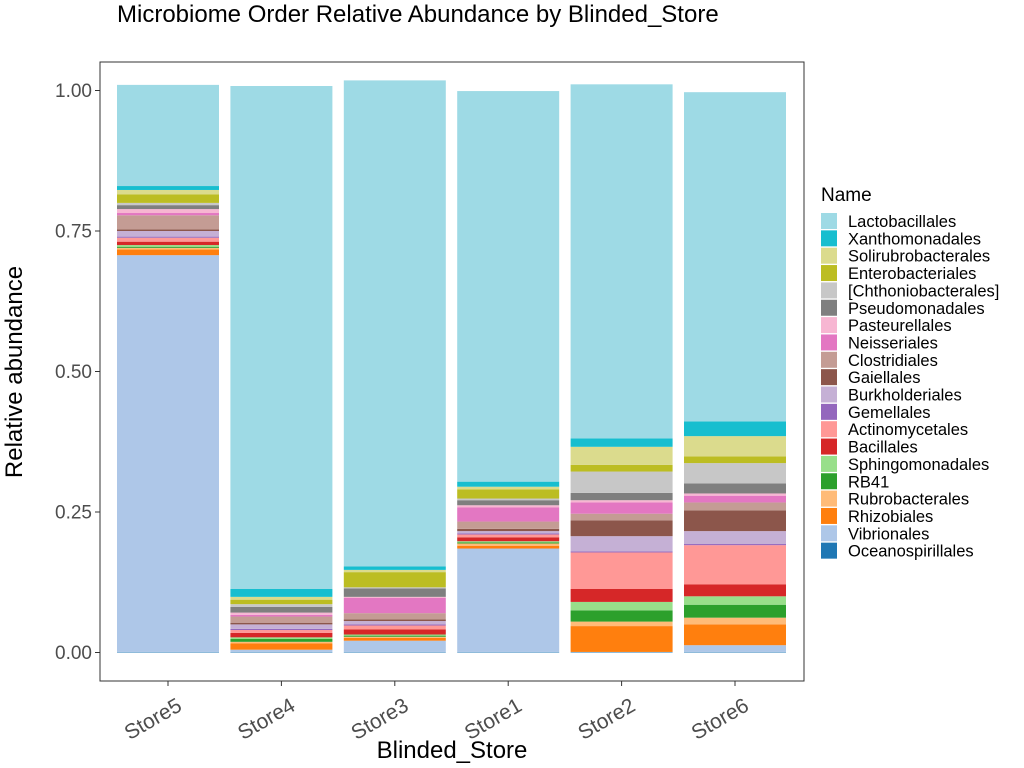  I want to click on bar-segment-store3-bacillales, so click(394, 632).